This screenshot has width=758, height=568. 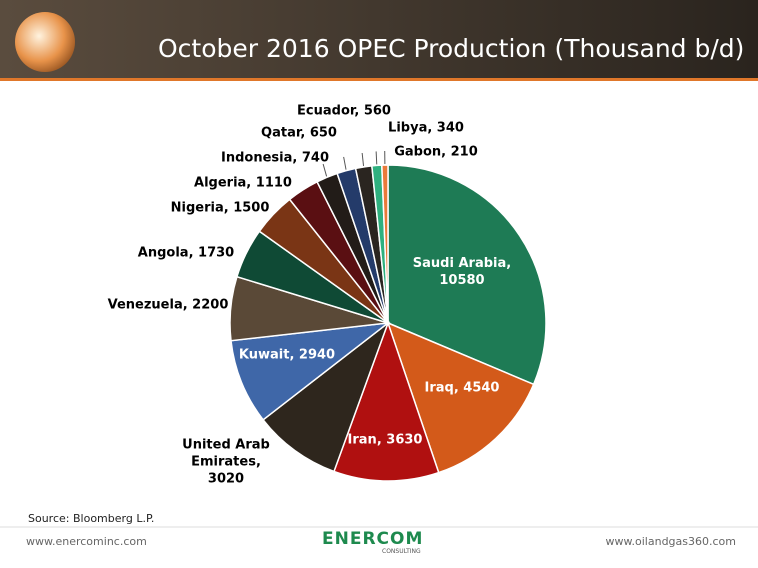 I want to click on footer-right: www.oilandgas360.com, so click(x=670, y=541).